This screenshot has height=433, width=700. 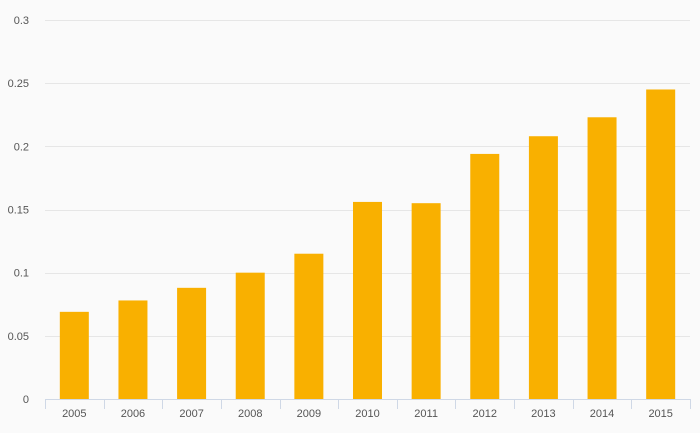 What do you see at coordinates (602, 414) in the screenshot?
I see `x-tick-label: 2014` at bounding box center [602, 414].